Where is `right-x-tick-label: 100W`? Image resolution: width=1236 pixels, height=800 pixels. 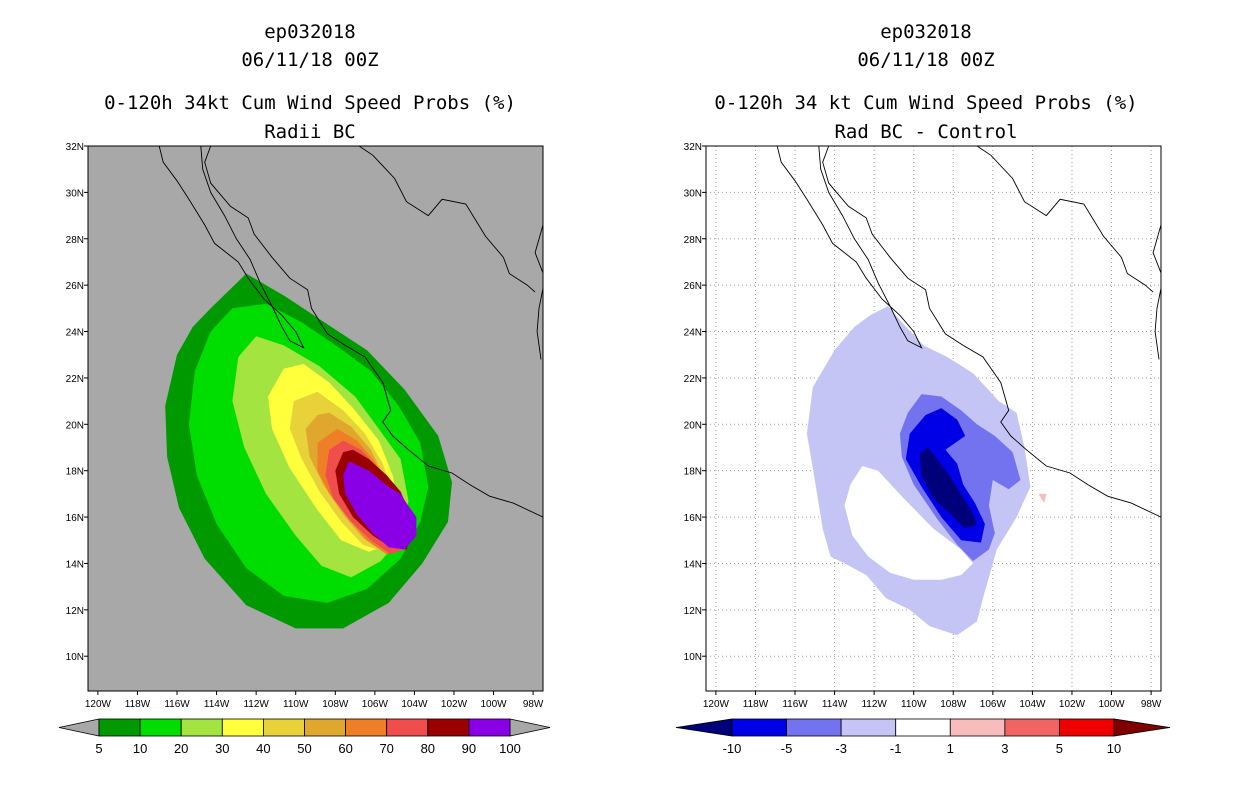 right-x-tick-label: 100W is located at coordinates (1111, 704).